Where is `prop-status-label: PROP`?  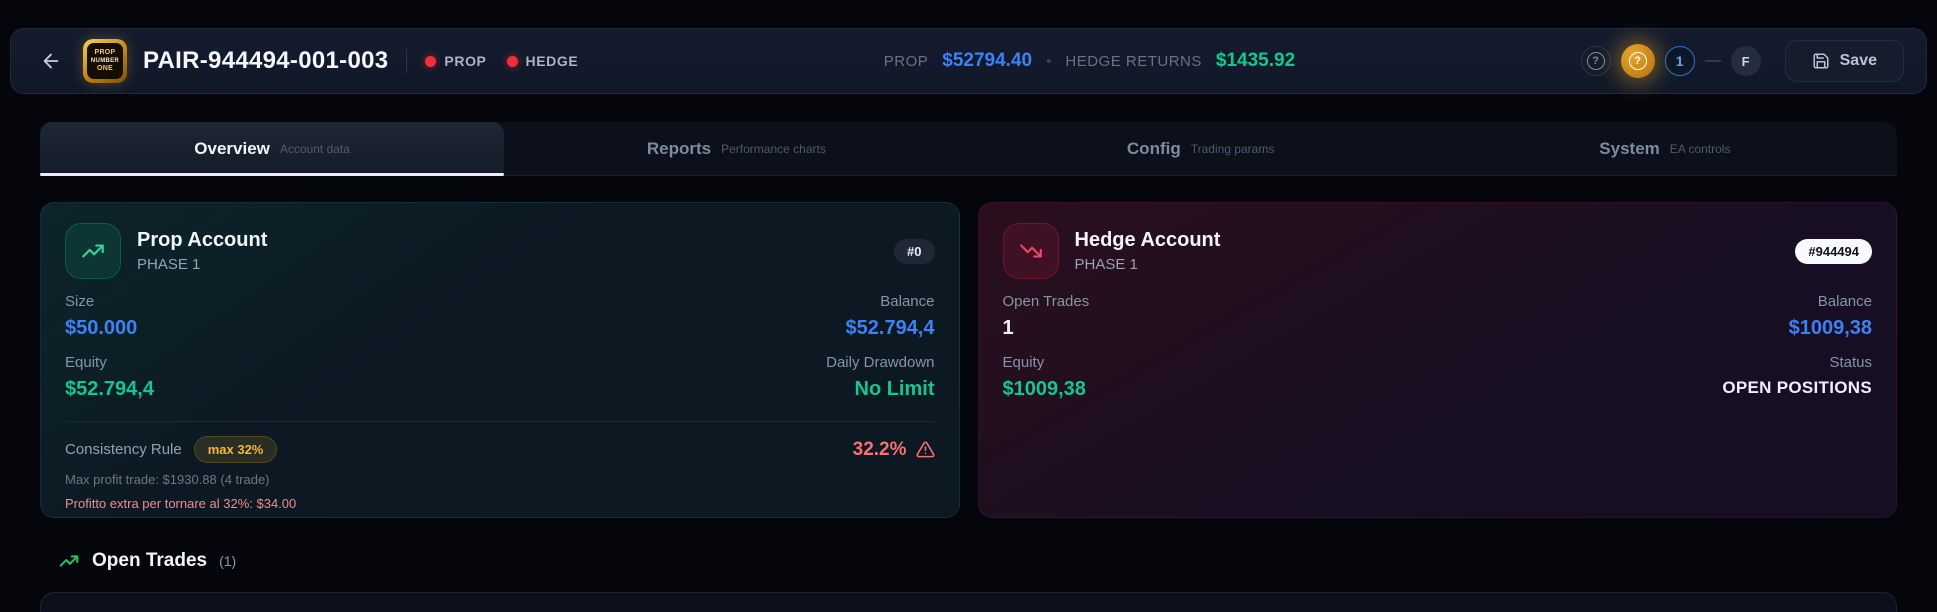
prop-status-label: PROP is located at coordinates (465, 61).